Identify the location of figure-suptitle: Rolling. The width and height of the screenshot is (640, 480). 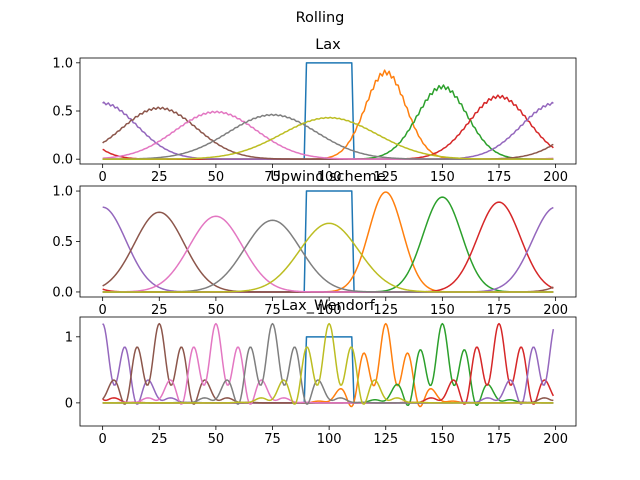
(320, 18).